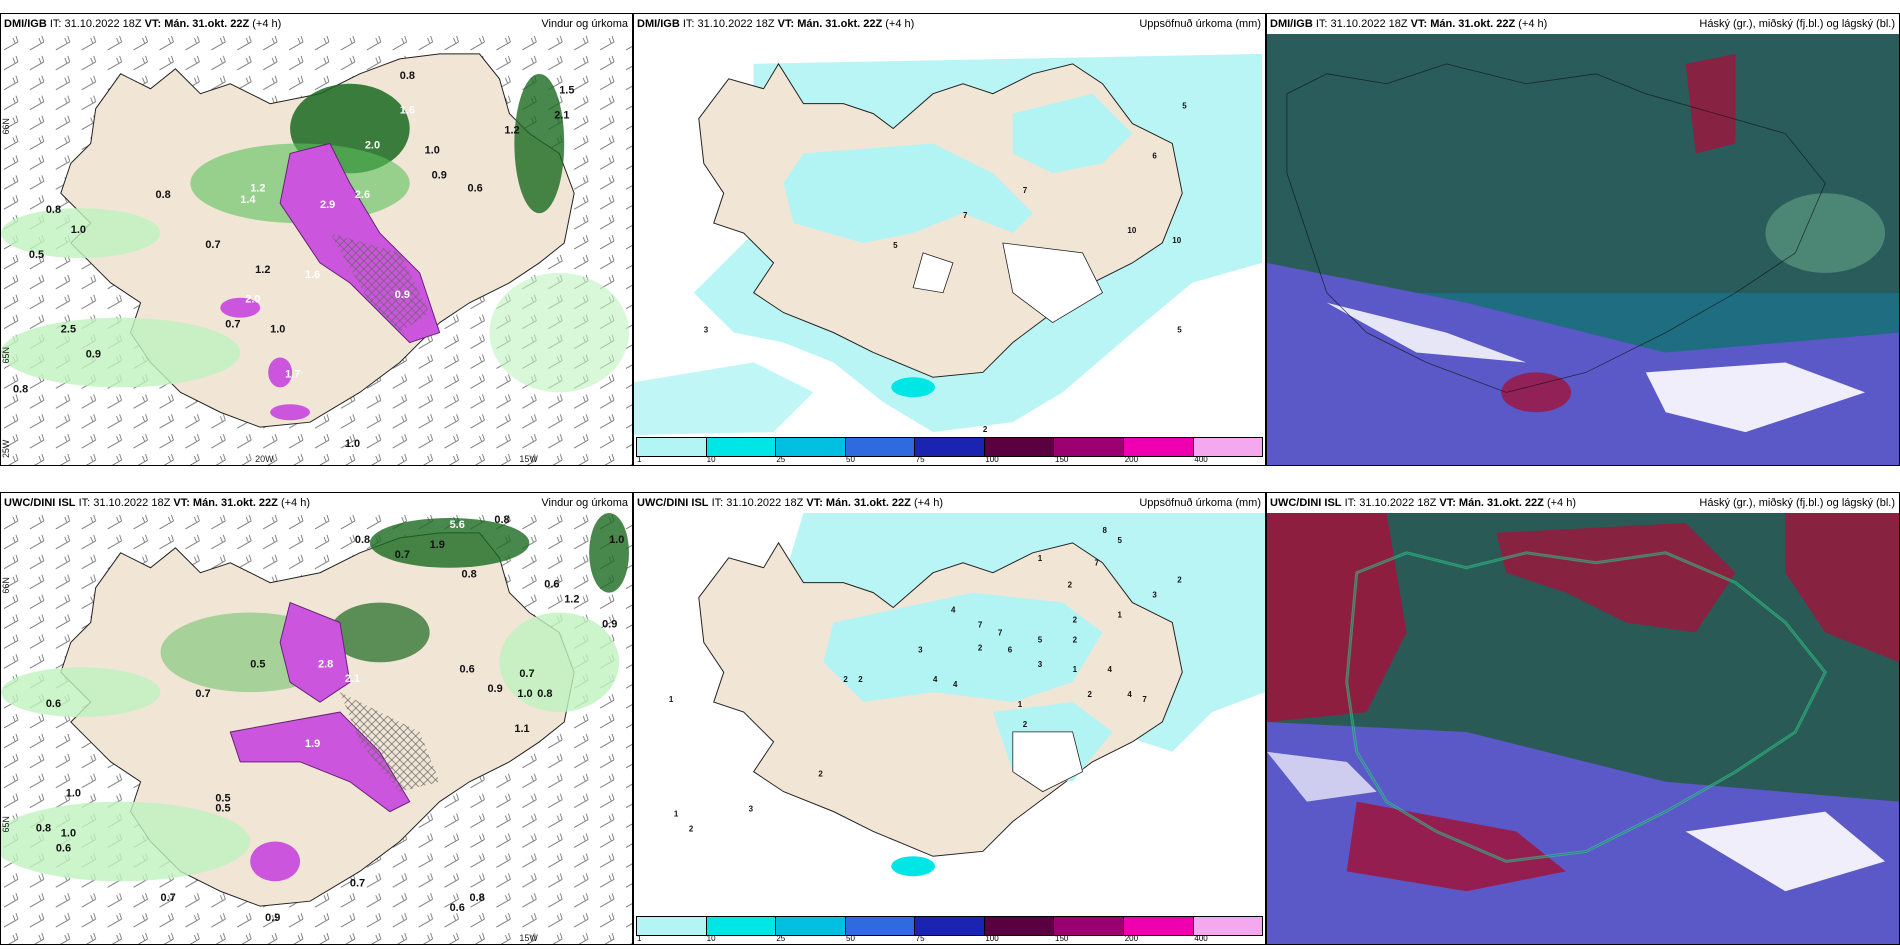 The image size is (1900, 950). I want to click on svg-text: 1.0, so click(524, 694).